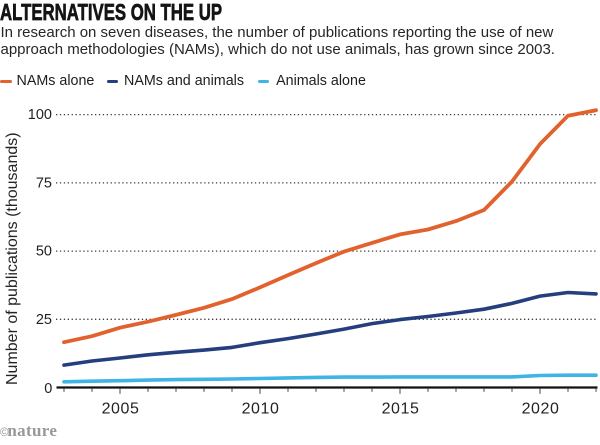 The width and height of the screenshot is (600, 445). Describe the element at coordinates (40, 115) in the screenshot. I see `svg-text: 100` at that location.